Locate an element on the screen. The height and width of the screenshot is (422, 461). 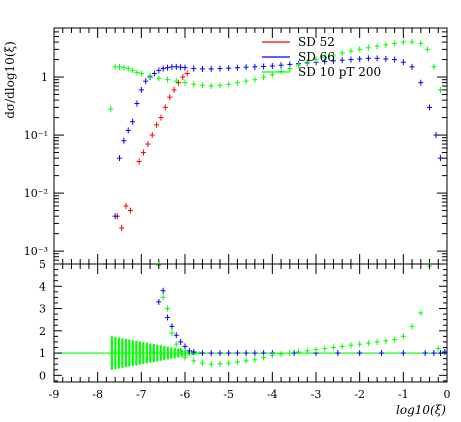
x-tick-label: -3 is located at coordinates (316, 394).